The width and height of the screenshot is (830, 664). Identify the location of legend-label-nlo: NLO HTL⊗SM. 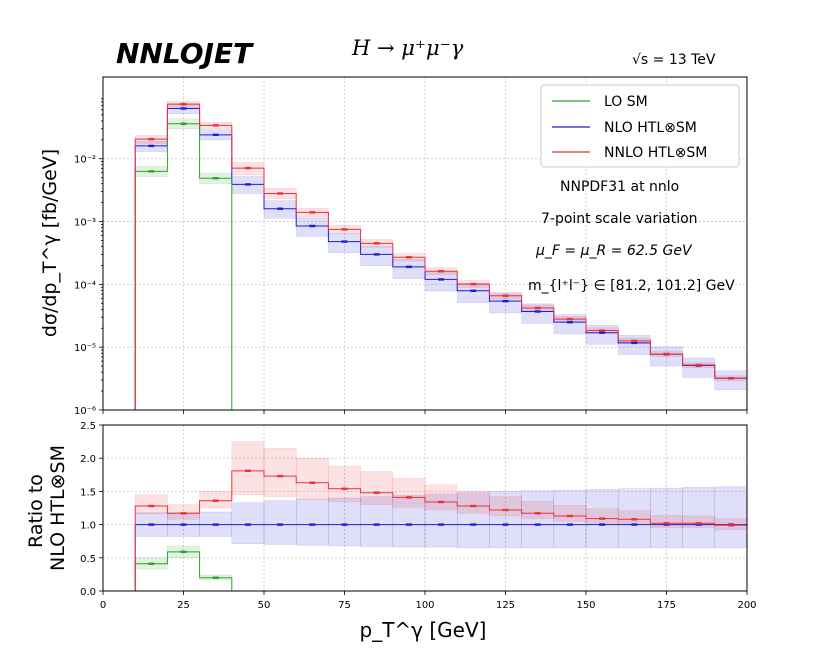
(650, 128).